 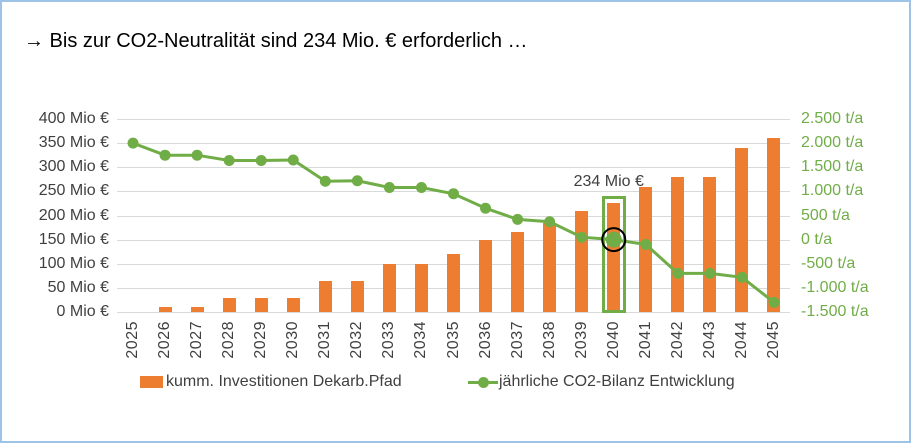 I want to click on line-point-2032, so click(x=357, y=181).